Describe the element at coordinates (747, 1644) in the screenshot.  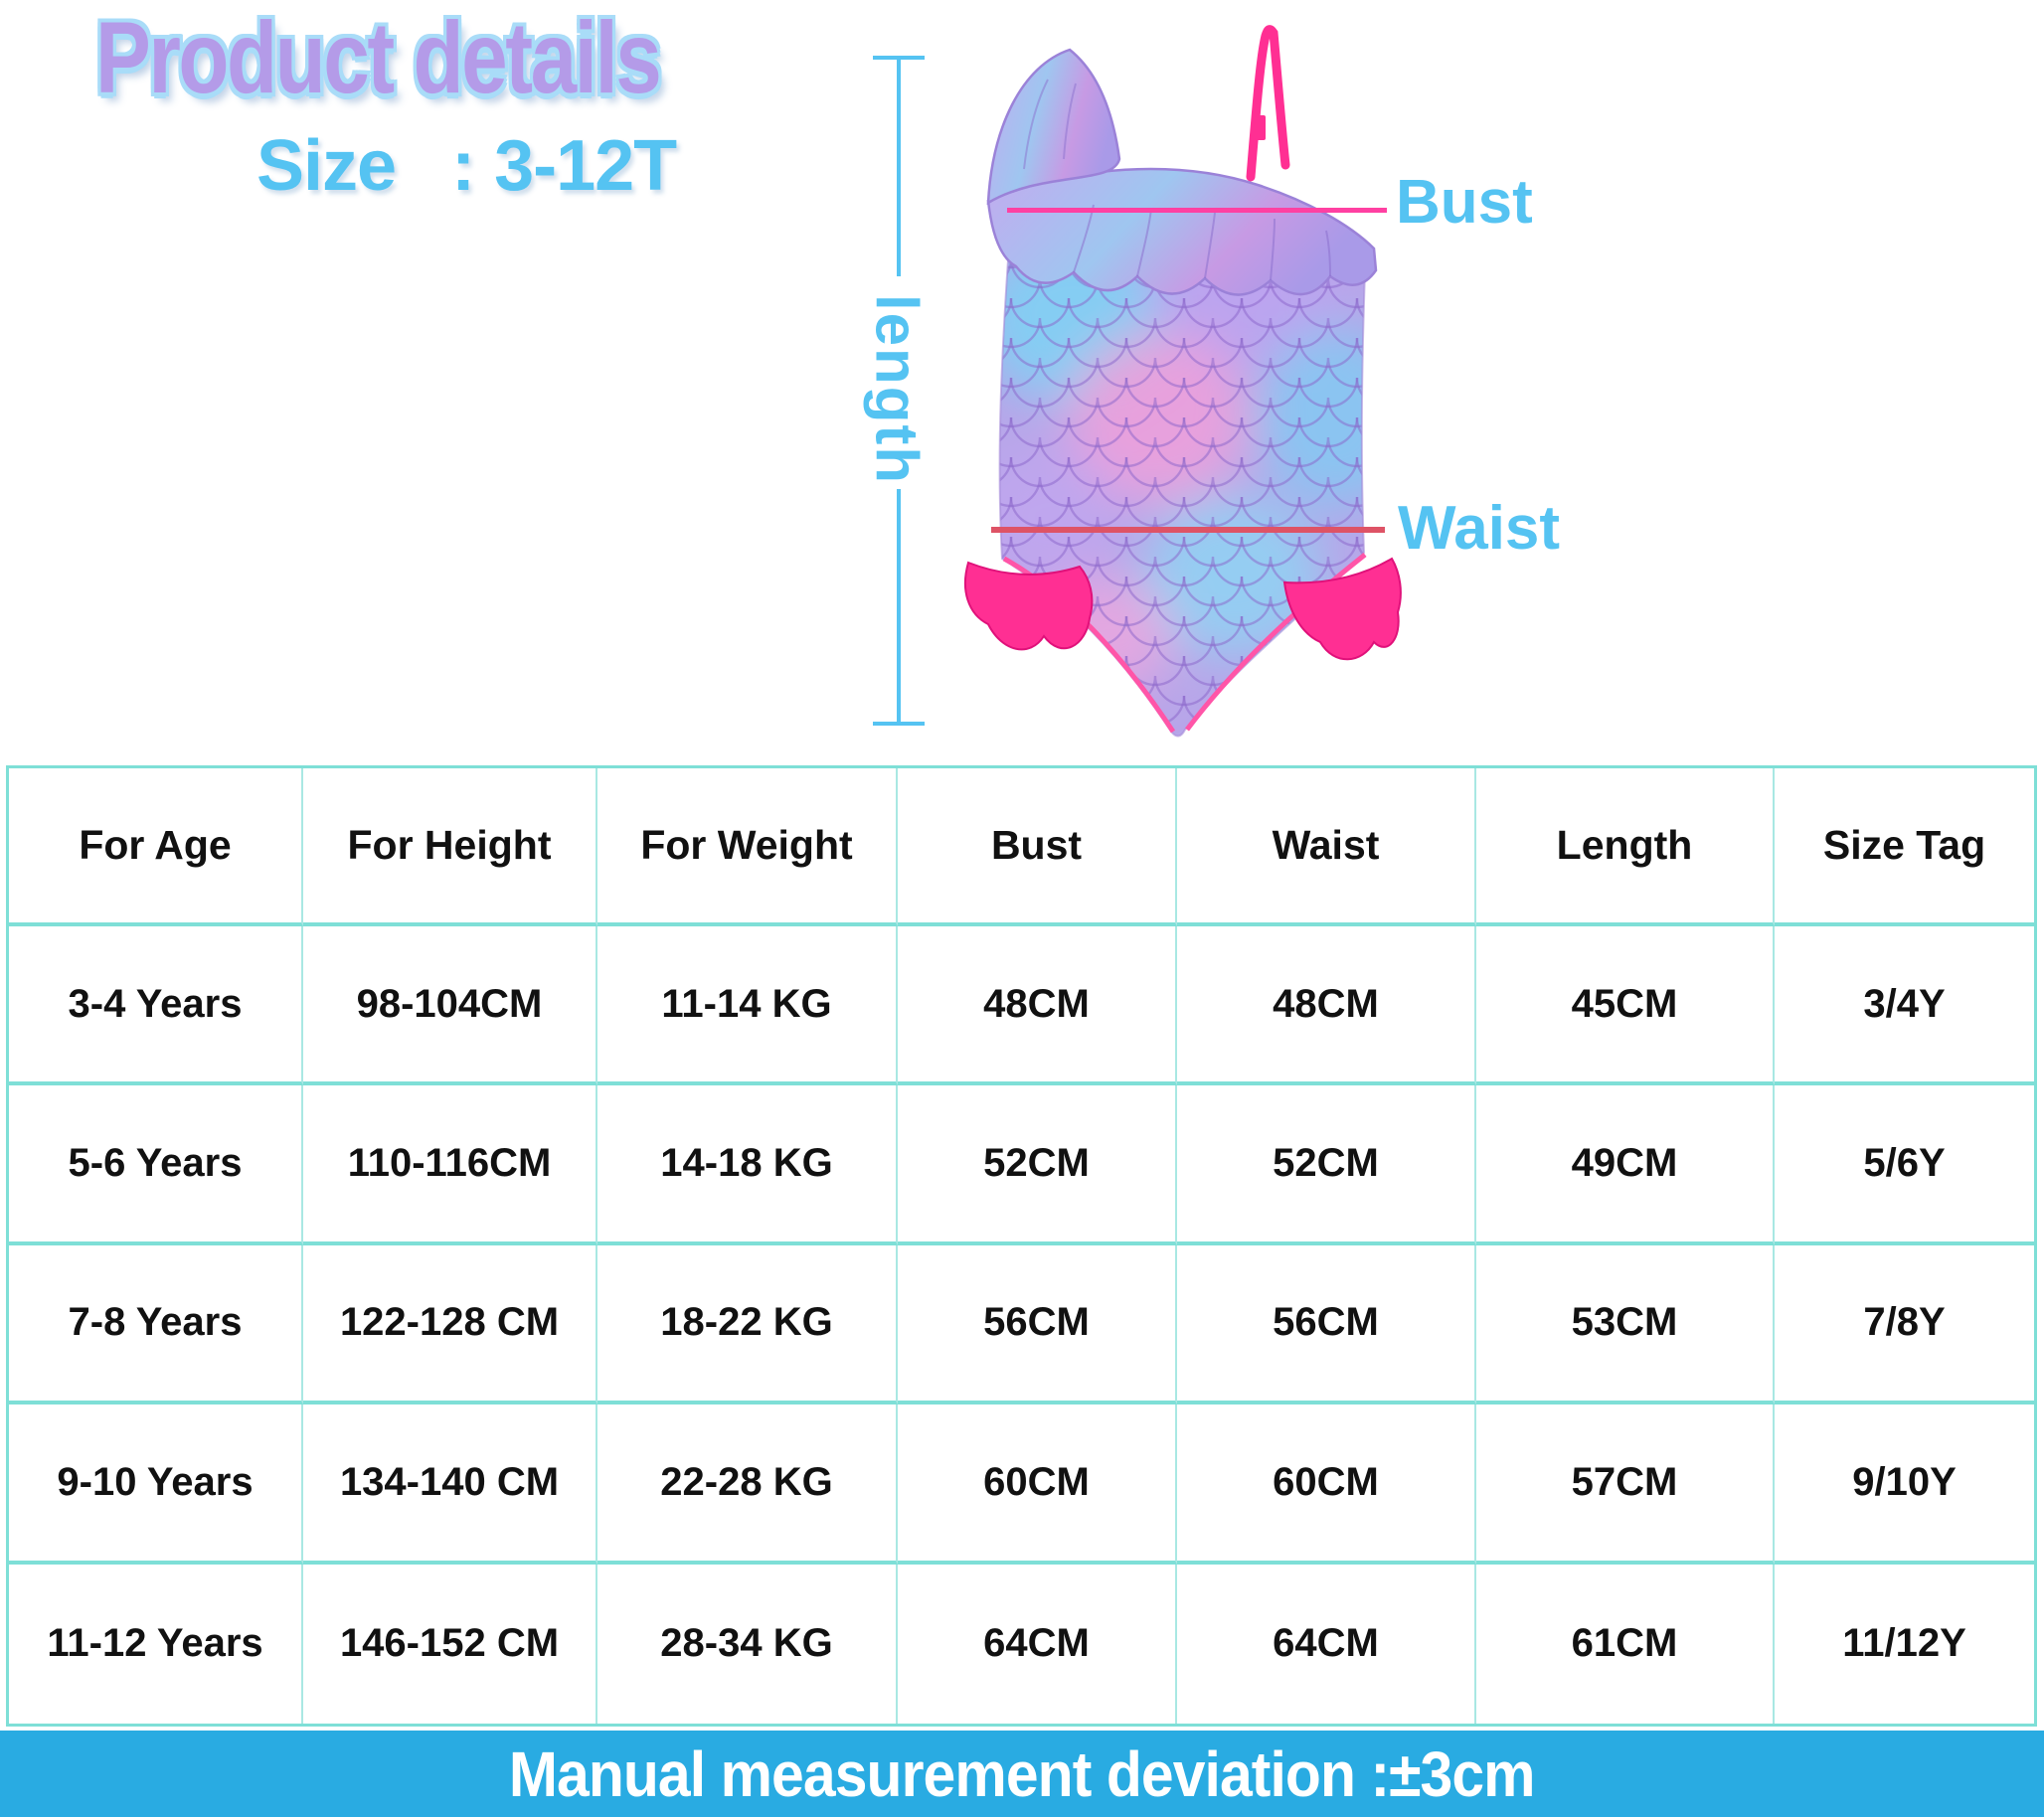
I see `size-chart-cell: 28-34 KG` at that location.